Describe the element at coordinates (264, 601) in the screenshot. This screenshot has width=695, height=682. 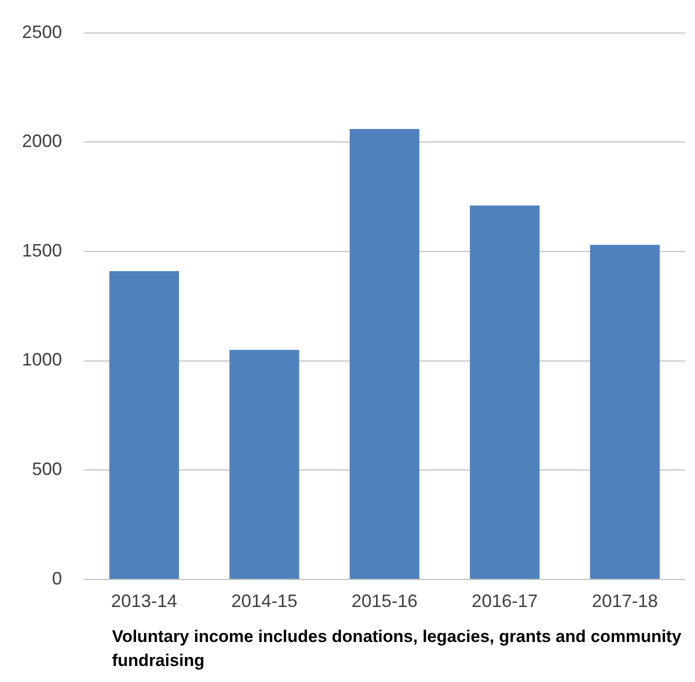
I see `x-tick-label: 2014-15` at that location.